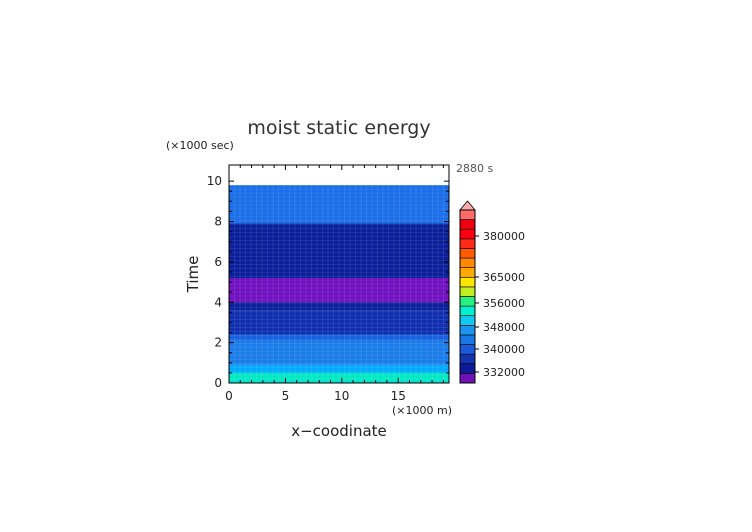 This screenshot has width=752, height=532. I want to click on y-axis: 0 2 4 6 8 10, so click(328, 282).